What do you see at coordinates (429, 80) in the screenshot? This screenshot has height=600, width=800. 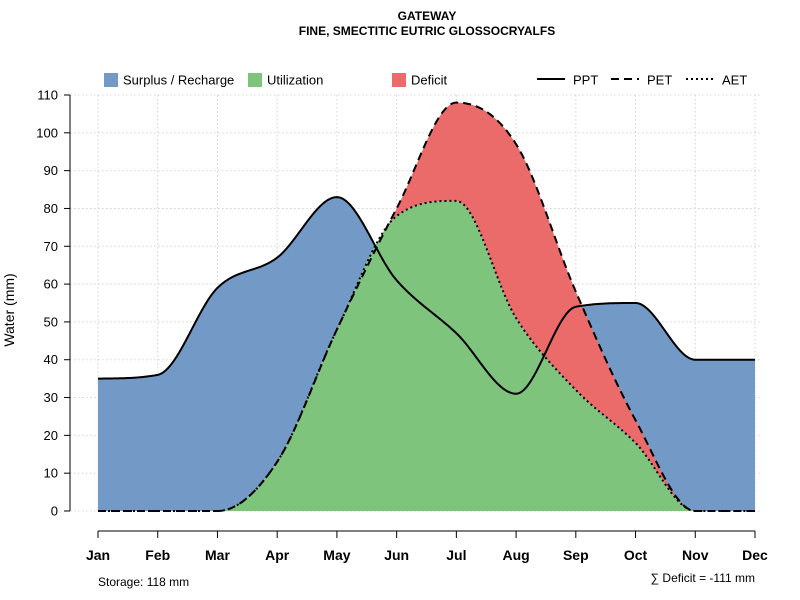 I see `legend-label: Deficit` at bounding box center [429, 80].